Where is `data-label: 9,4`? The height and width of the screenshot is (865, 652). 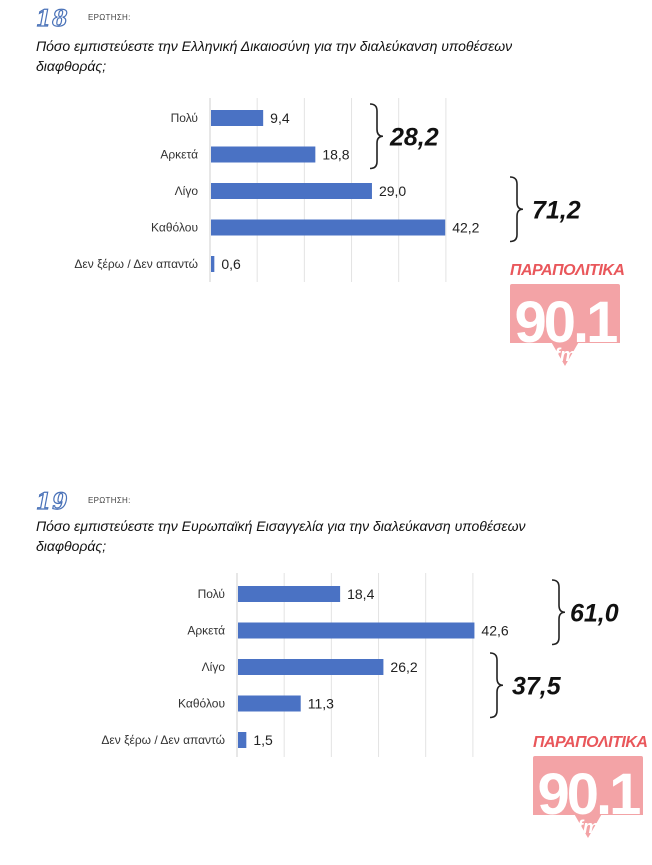
data-label: 9,4 is located at coordinates (280, 118).